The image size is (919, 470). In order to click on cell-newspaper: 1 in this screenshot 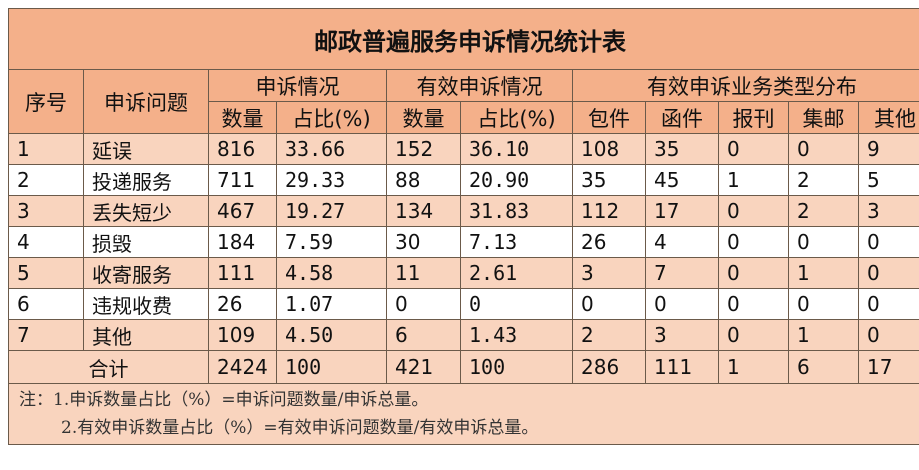, I will do `click(753, 180)`.